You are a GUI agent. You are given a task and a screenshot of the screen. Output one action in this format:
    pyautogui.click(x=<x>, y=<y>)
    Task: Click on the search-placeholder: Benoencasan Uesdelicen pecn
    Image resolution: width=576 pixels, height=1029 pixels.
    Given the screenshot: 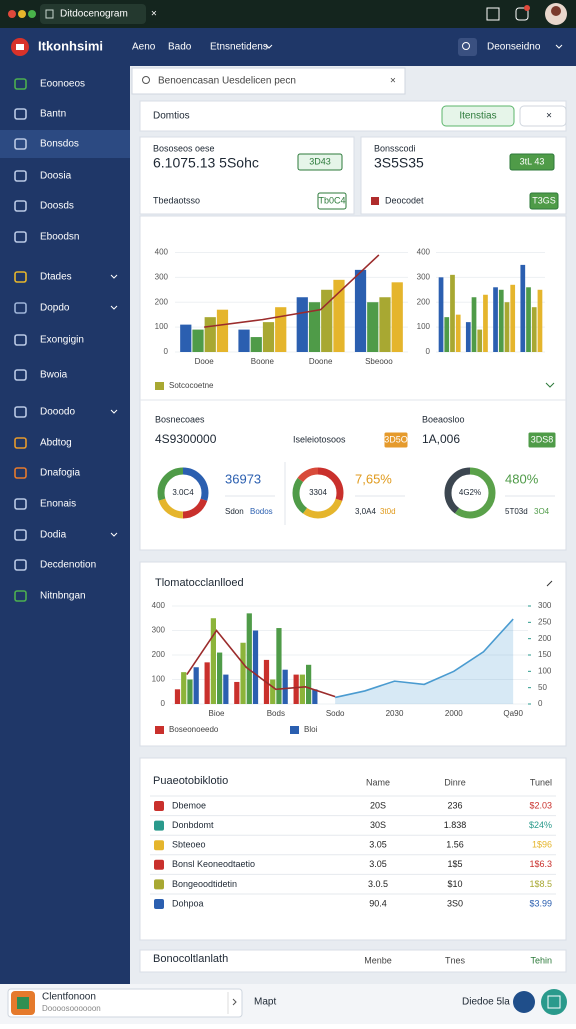 What is the action you would take?
    pyautogui.click(x=227, y=81)
    